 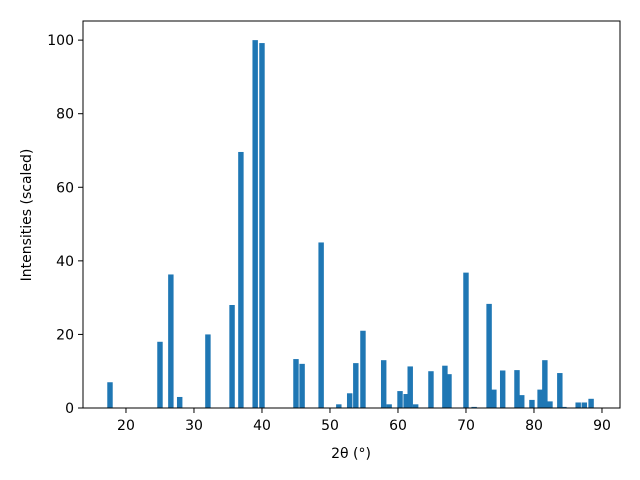 What do you see at coordinates (60, 41) in the screenshot?
I see `y-tick-label: 100` at bounding box center [60, 41].